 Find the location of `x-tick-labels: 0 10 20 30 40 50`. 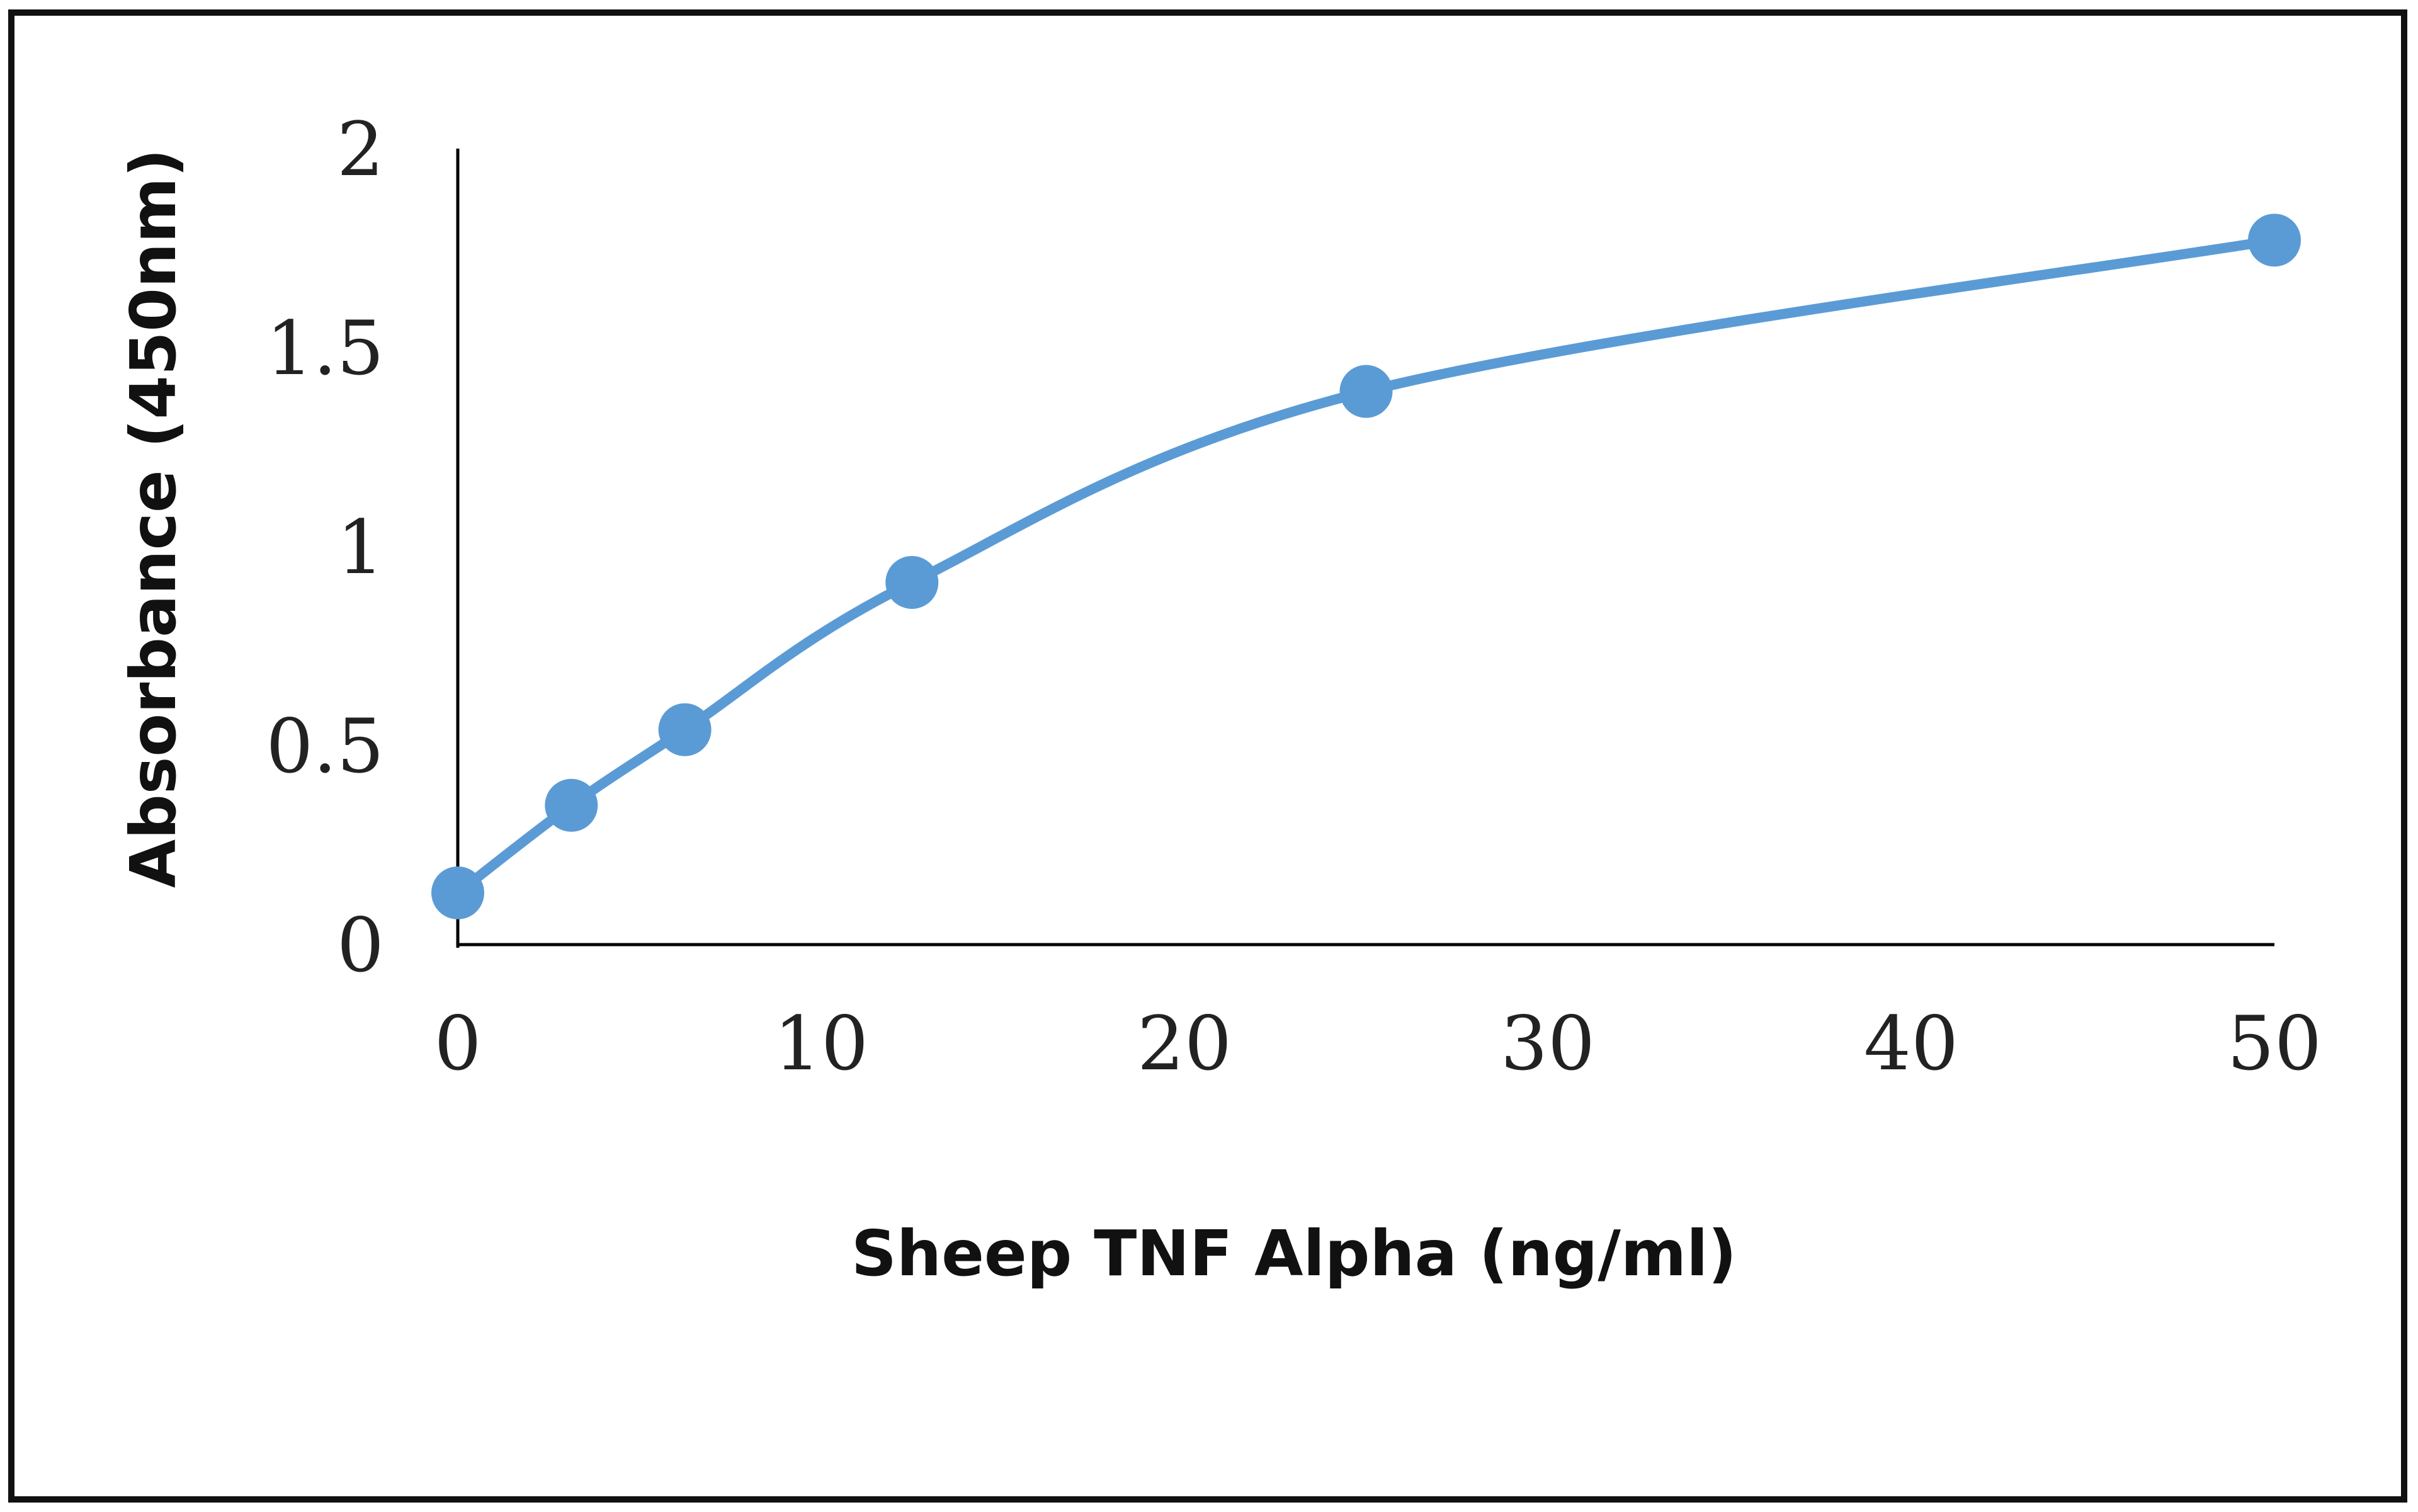

x-tick-labels: 0 10 20 30 40 50 is located at coordinates (1378, 1044).